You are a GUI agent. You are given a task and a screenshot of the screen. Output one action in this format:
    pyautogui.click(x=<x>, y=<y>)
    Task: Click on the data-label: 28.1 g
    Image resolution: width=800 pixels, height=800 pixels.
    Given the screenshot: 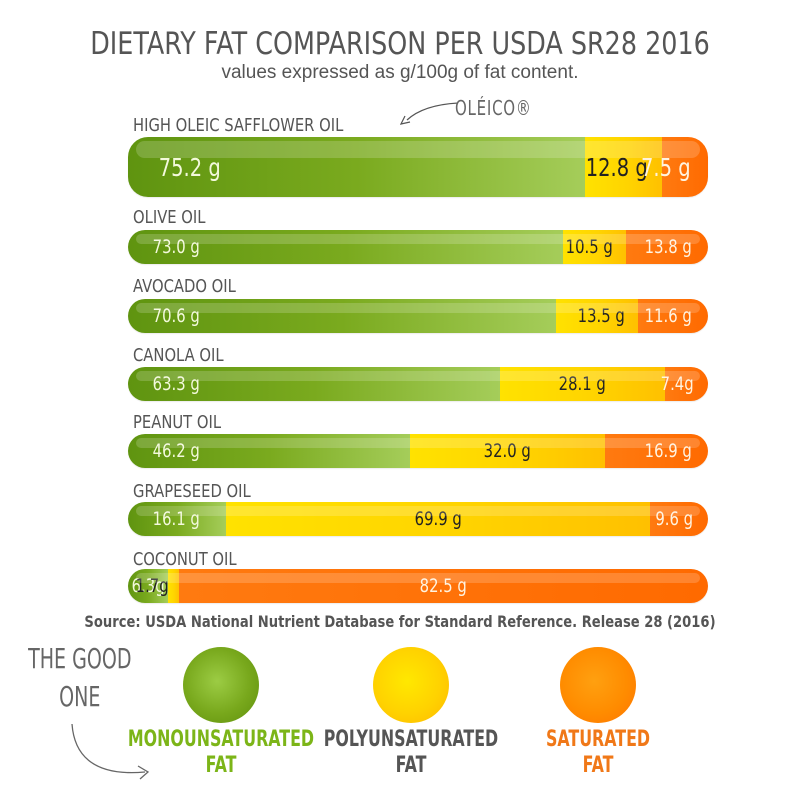 What is the action you would take?
    pyautogui.click(x=582, y=384)
    